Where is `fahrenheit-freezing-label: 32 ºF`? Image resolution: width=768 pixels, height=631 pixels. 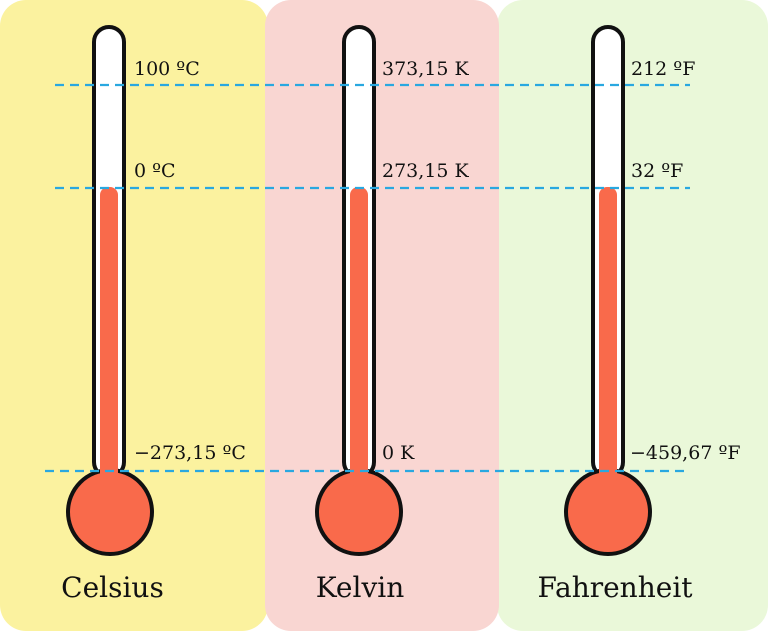 fahrenheit-freezing-label: 32 ºF is located at coordinates (657, 171).